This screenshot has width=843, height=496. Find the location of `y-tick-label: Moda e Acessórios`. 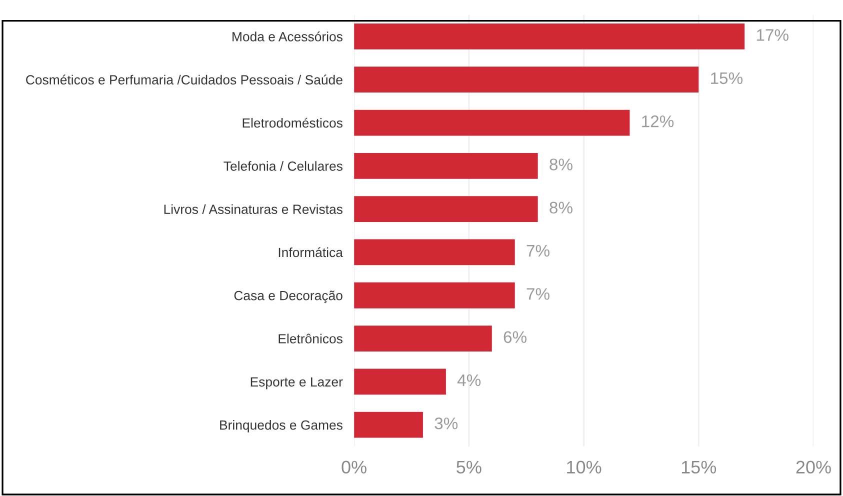

y-tick-label: Moda e Acessórios is located at coordinates (287, 37).